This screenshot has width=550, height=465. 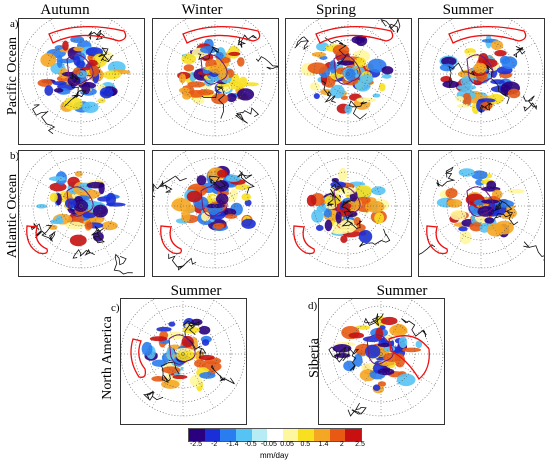 What do you see at coordinates (196, 444) in the screenshot?
I see `colorbar-tick-label: -2.5` at bounding box center [196, 444].